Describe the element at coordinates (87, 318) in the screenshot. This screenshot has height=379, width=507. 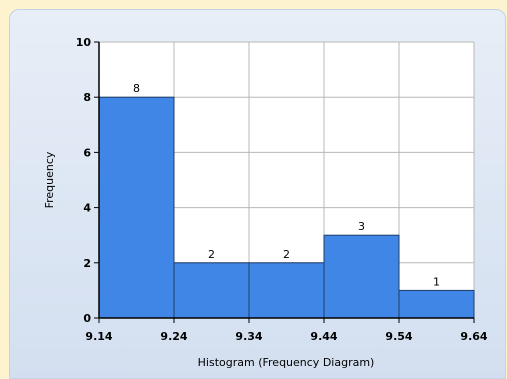
I see `y-tick-label: 0` at that location.